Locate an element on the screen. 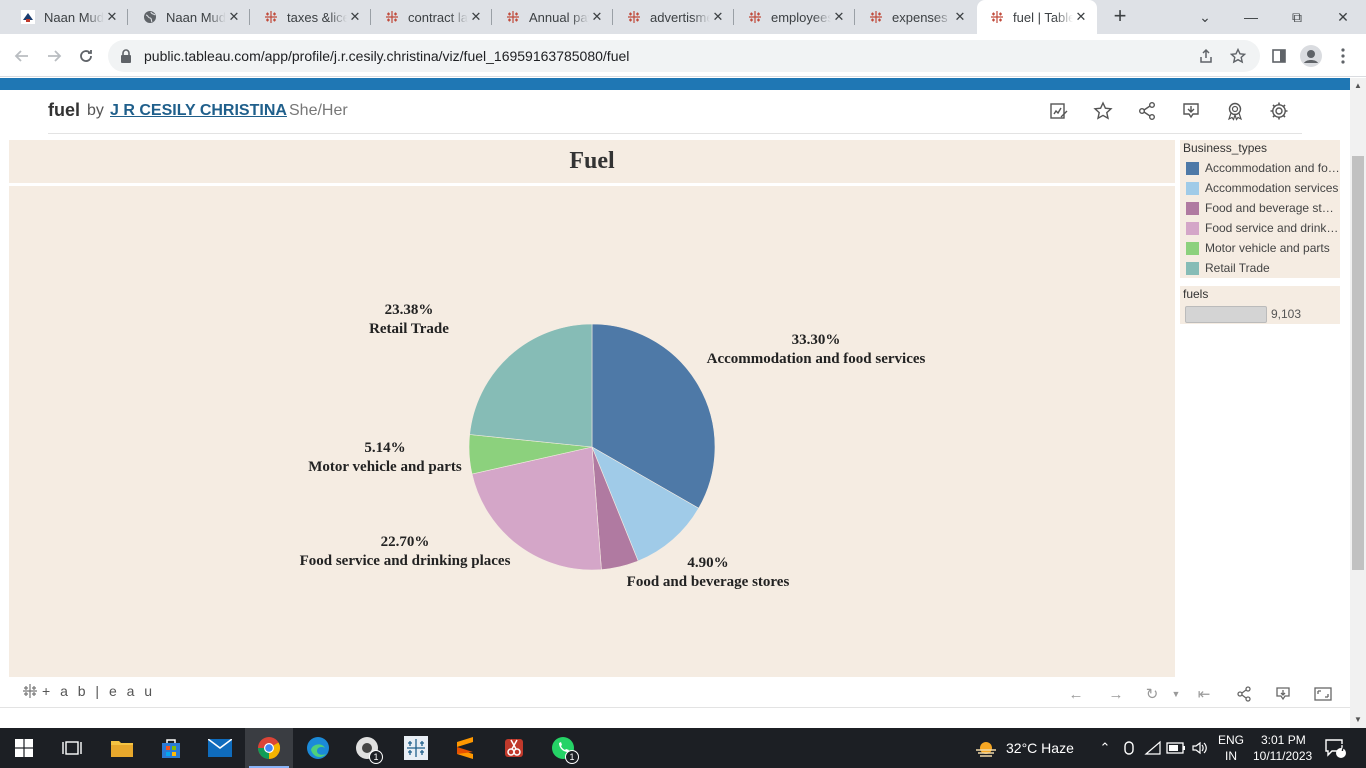 This screenshot has height=768, width=1366. sublime-app is located at coordinates (465, 748).